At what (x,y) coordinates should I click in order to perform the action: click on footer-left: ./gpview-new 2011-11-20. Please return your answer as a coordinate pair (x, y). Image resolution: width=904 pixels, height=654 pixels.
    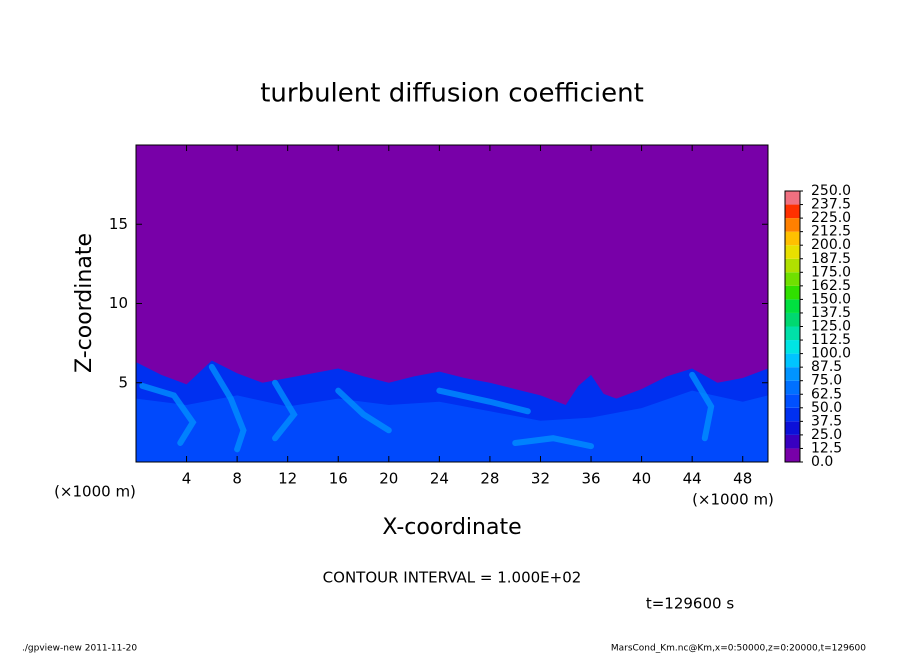
    Looking at the image, I should click on (79, 649).